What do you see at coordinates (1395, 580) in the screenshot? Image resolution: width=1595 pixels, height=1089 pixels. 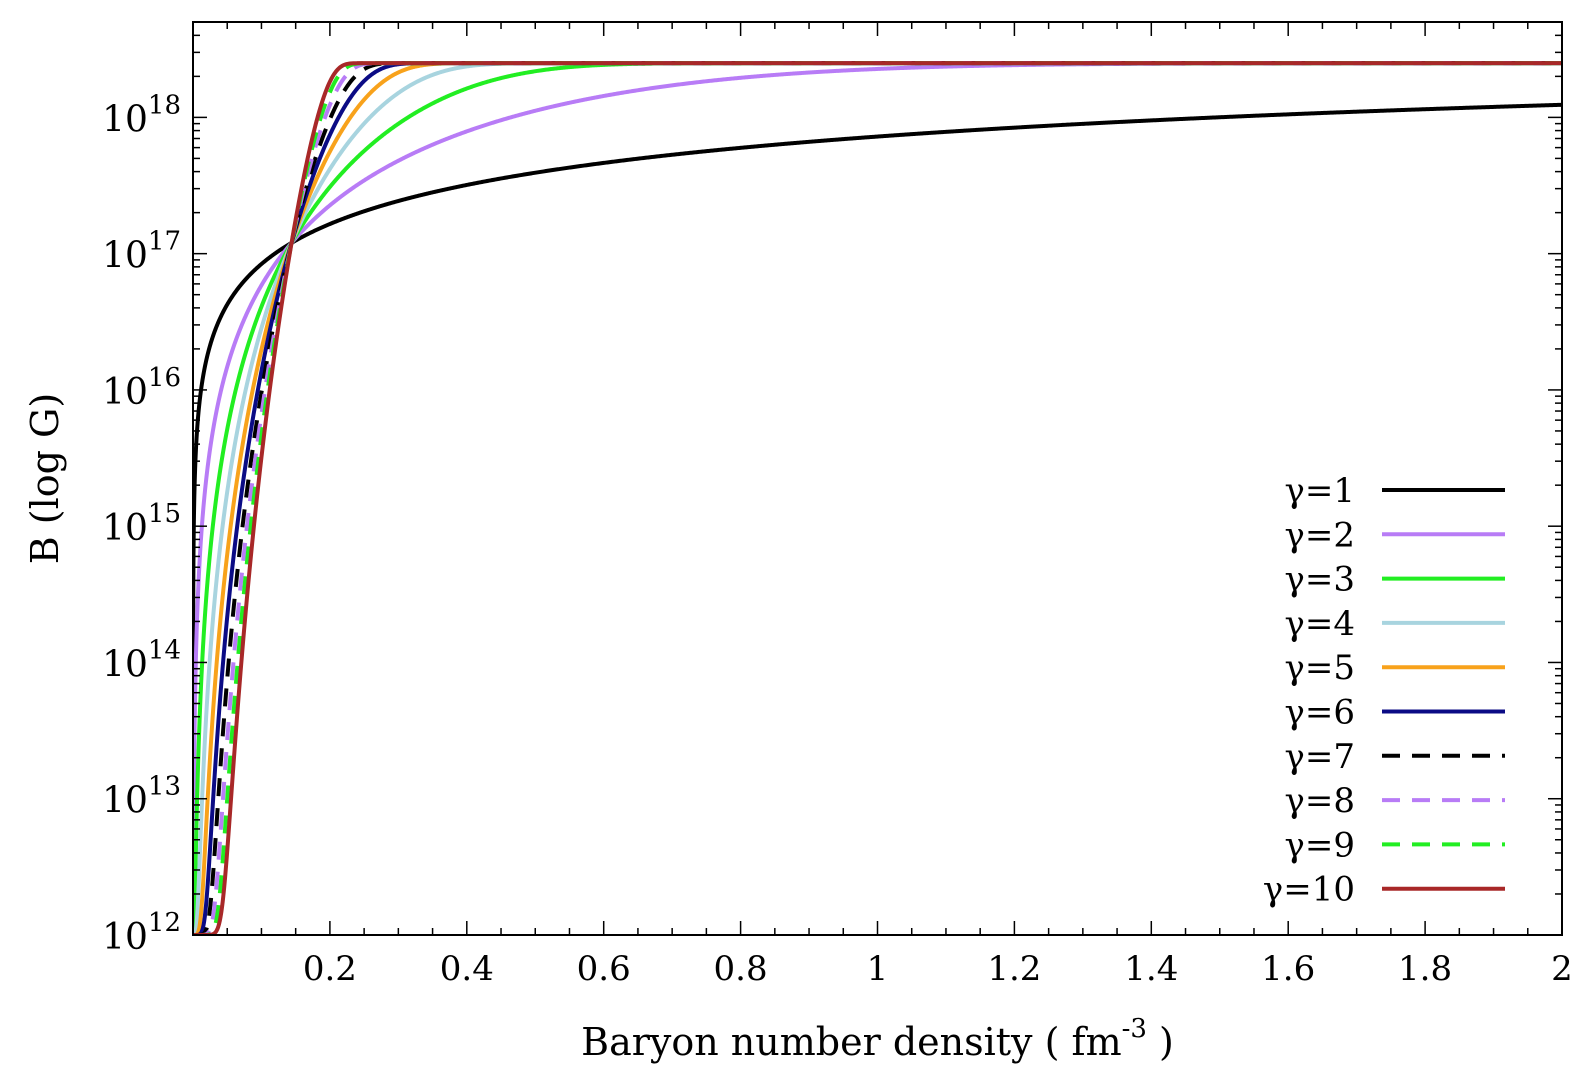 I see `legend-item: γ=3` at bounding box center [1395, 580].